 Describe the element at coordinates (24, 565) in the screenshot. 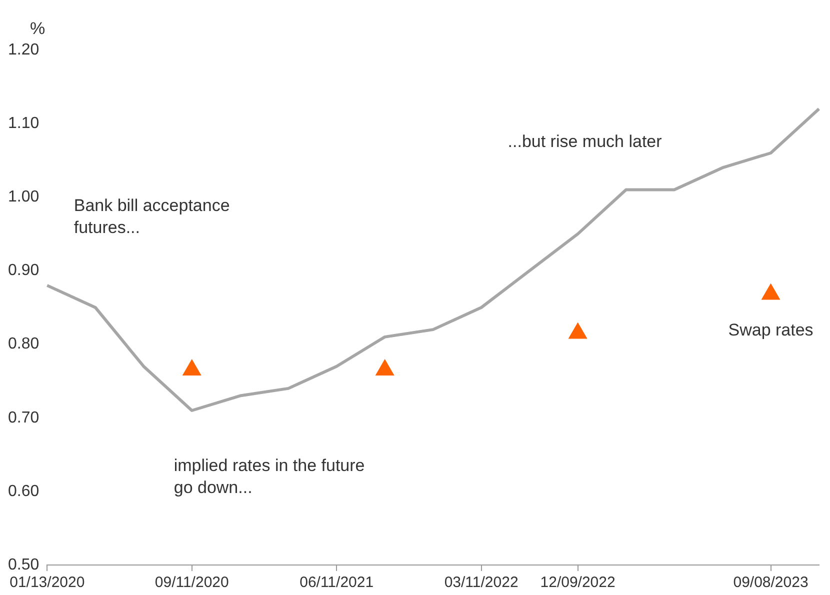

I see `y-tick-label: 0.50` at that location.